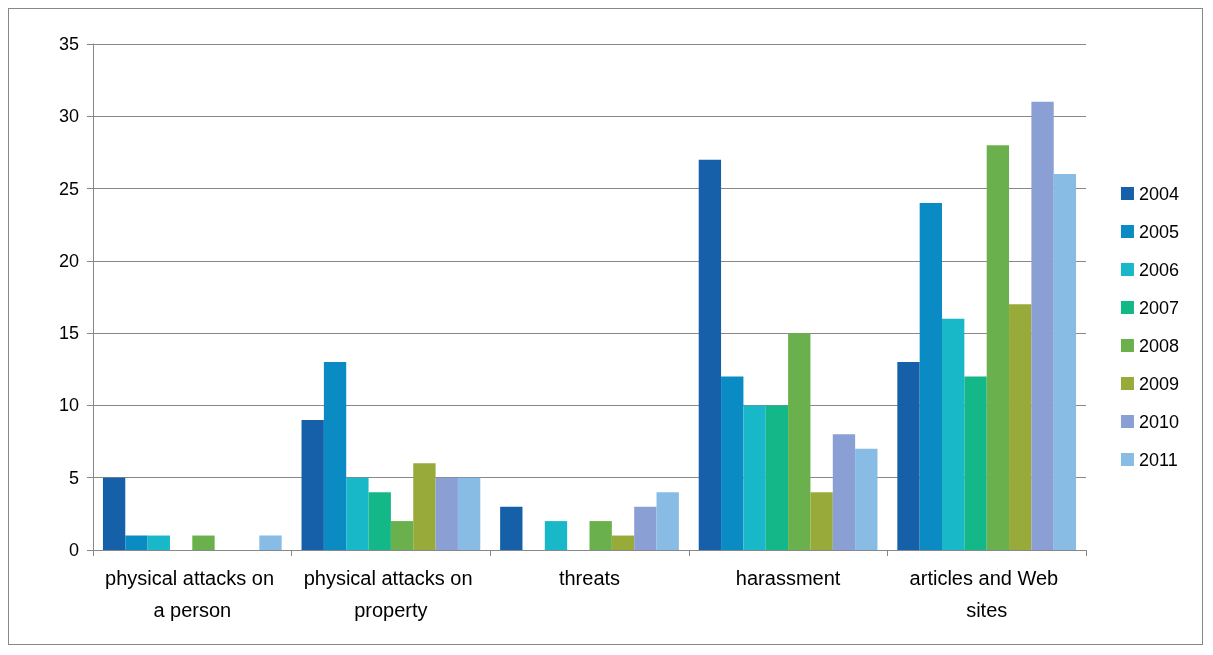  I want to click on y-tick-label: 0, so click(73, 550).